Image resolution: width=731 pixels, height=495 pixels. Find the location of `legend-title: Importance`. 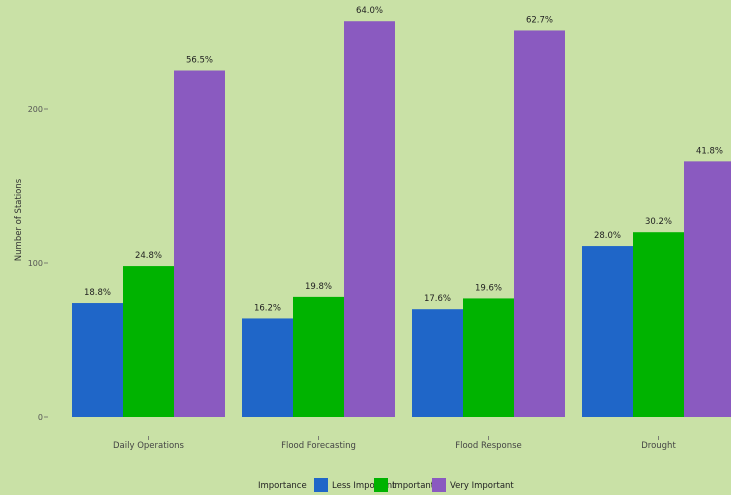

legend-title: Importance is located at coordinates (282, 486).